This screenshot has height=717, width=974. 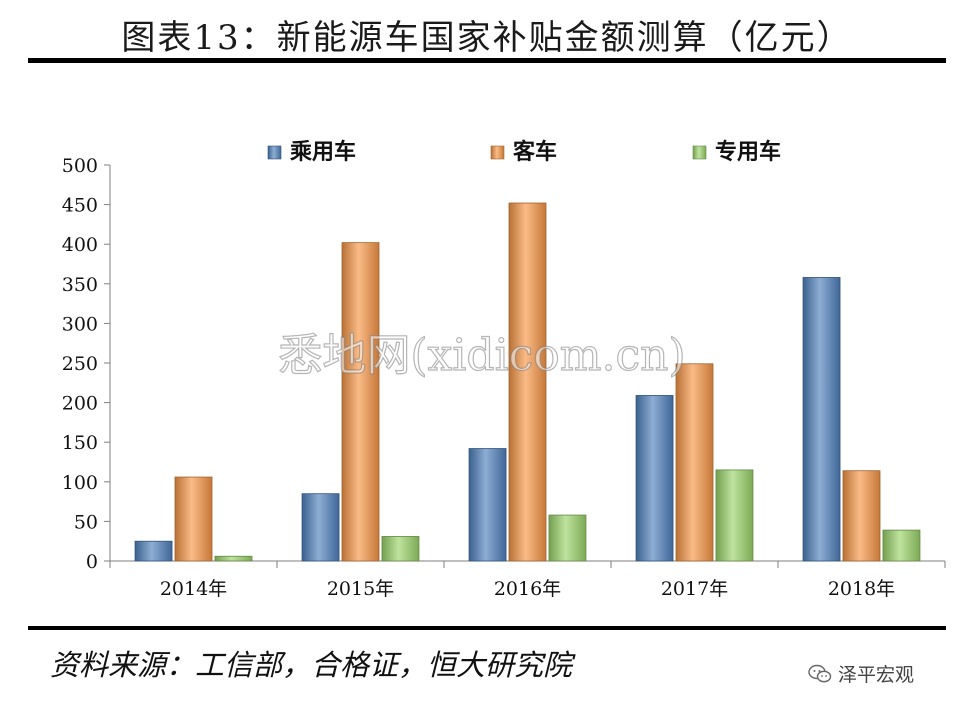 I want to click on wechat-icon, so click(x=820, y=673).